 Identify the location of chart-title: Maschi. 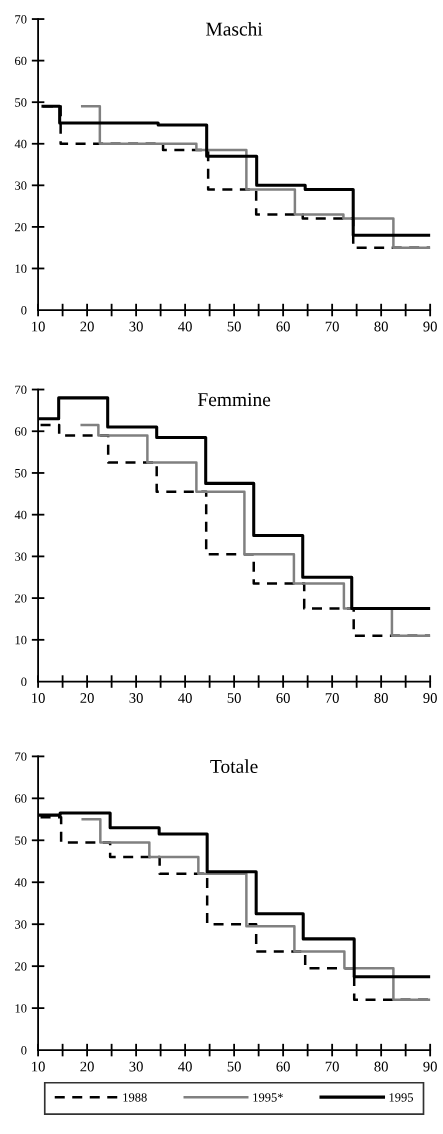
(234, 28).